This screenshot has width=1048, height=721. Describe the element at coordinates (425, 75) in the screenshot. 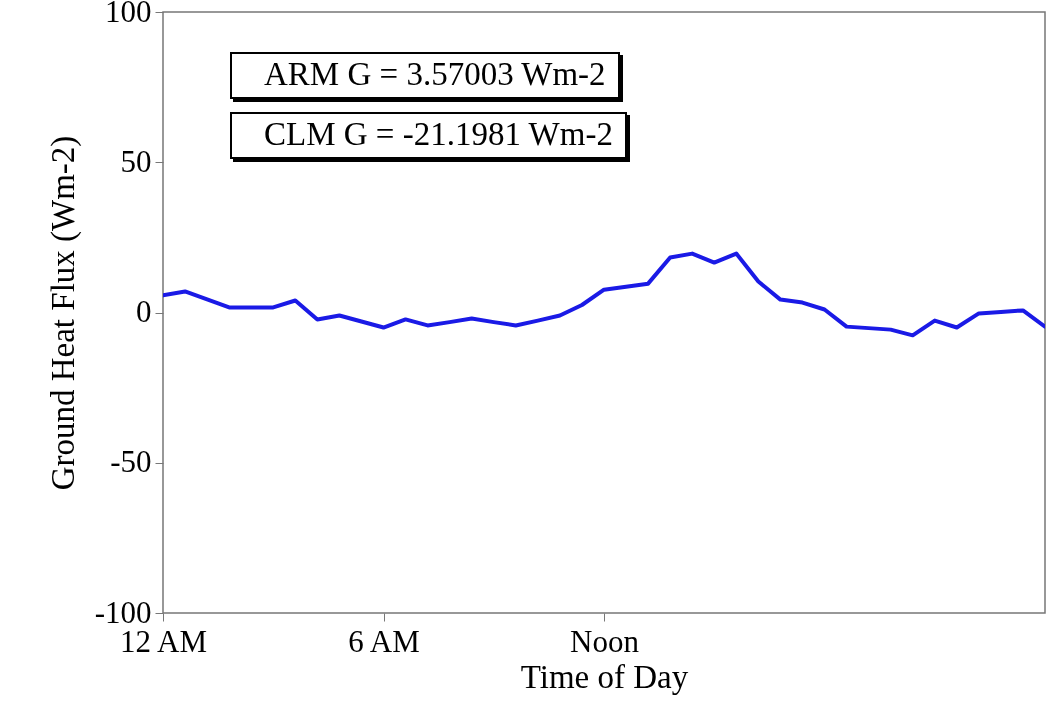

I see `annotation: ARM G = 3.57003 Wm-2` at that location.